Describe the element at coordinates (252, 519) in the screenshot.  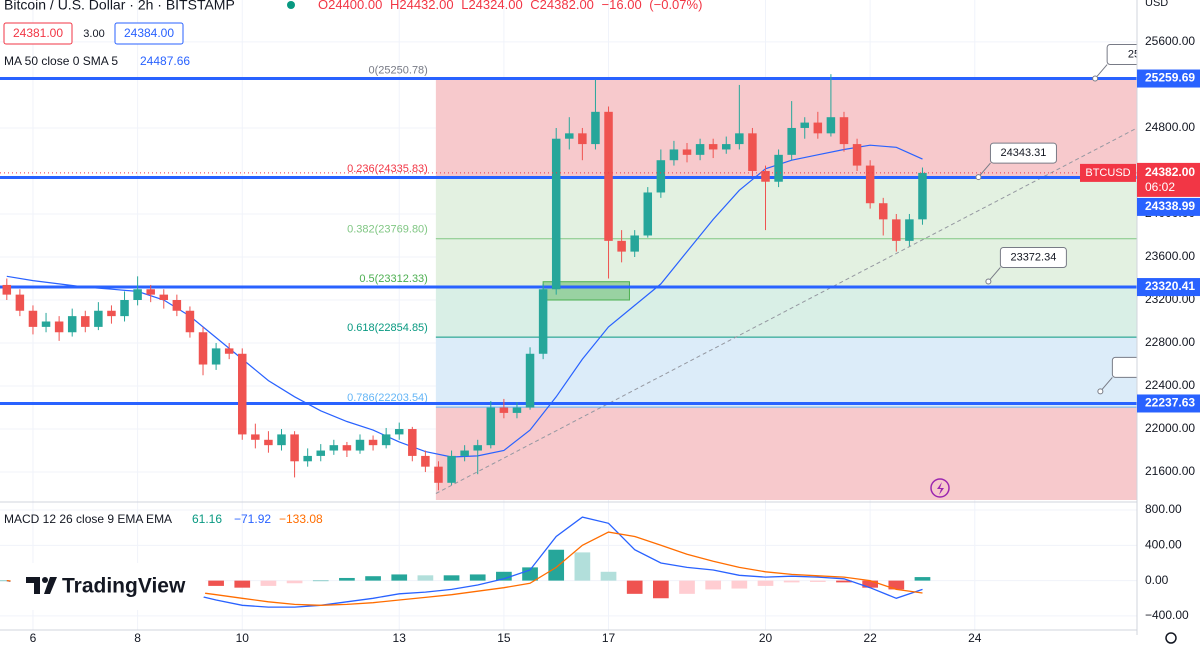
I see `macd-line-value: −71.92` at that location.